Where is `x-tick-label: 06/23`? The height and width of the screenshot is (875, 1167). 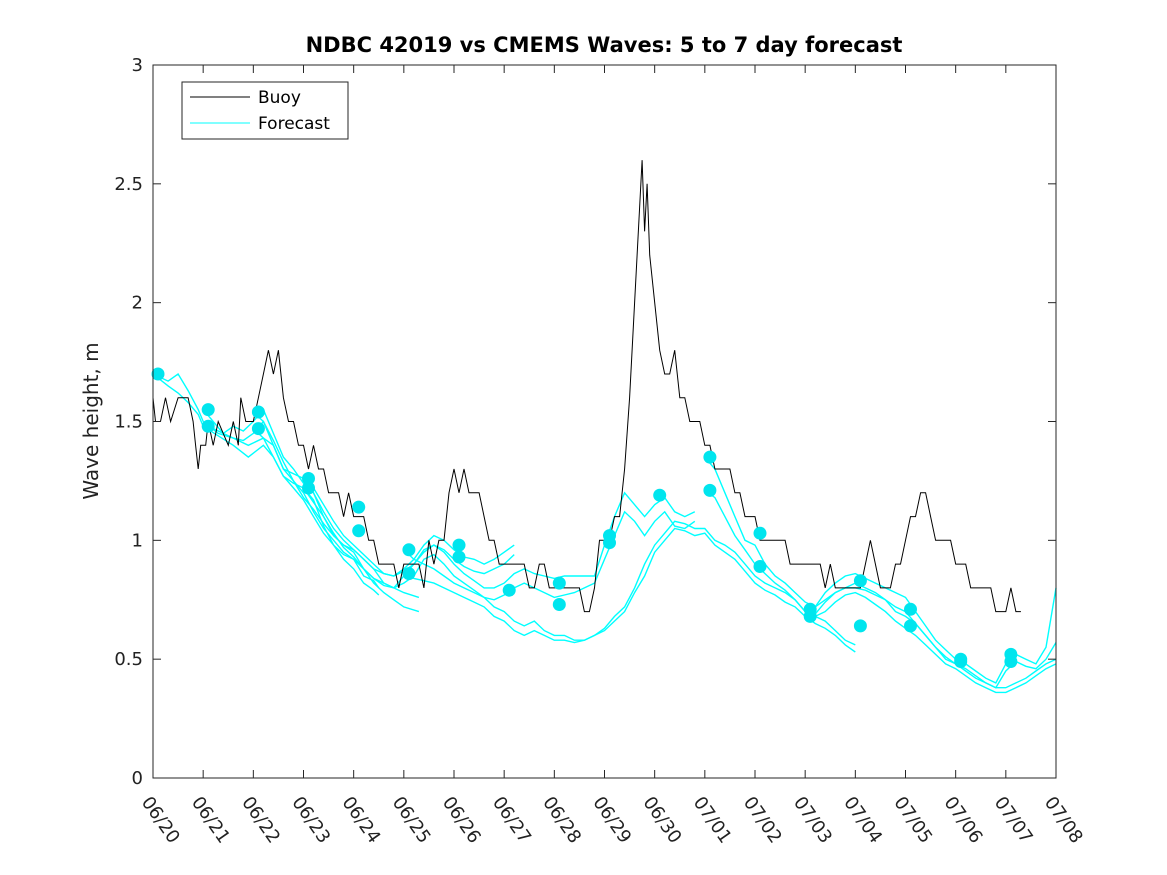
x-tick-label: 06/23 is located at coordinates (310, 820).